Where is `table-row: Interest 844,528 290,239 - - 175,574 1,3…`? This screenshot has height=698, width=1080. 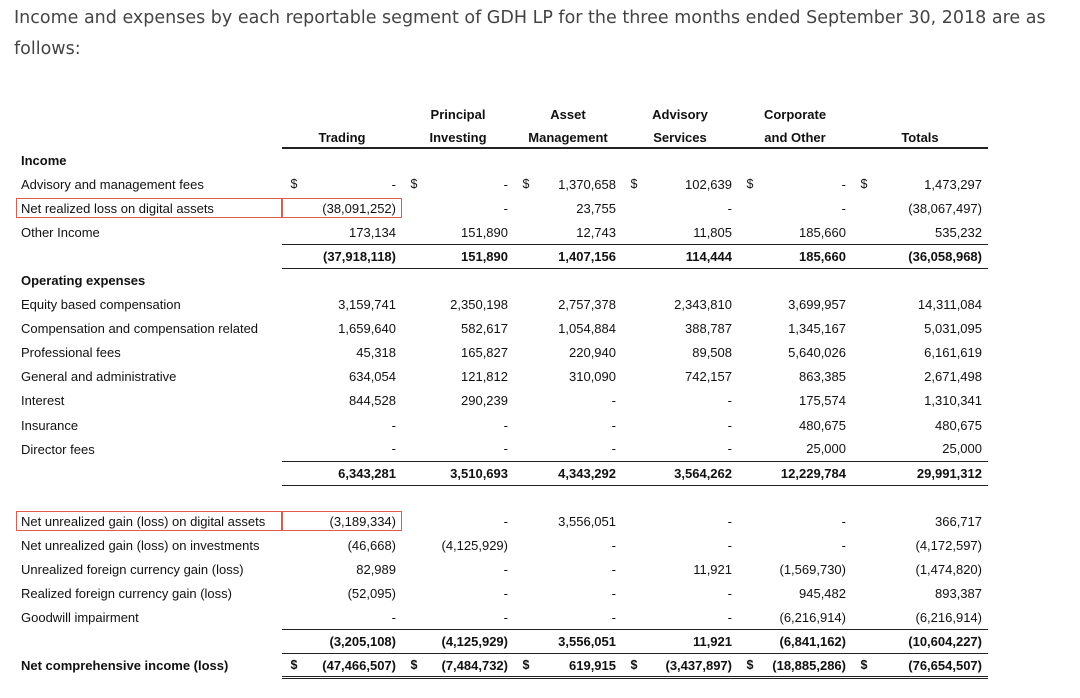 table-row: Interest 844,528 290,239 - - 175,574 1,3… is located at coordinates (502, 401).